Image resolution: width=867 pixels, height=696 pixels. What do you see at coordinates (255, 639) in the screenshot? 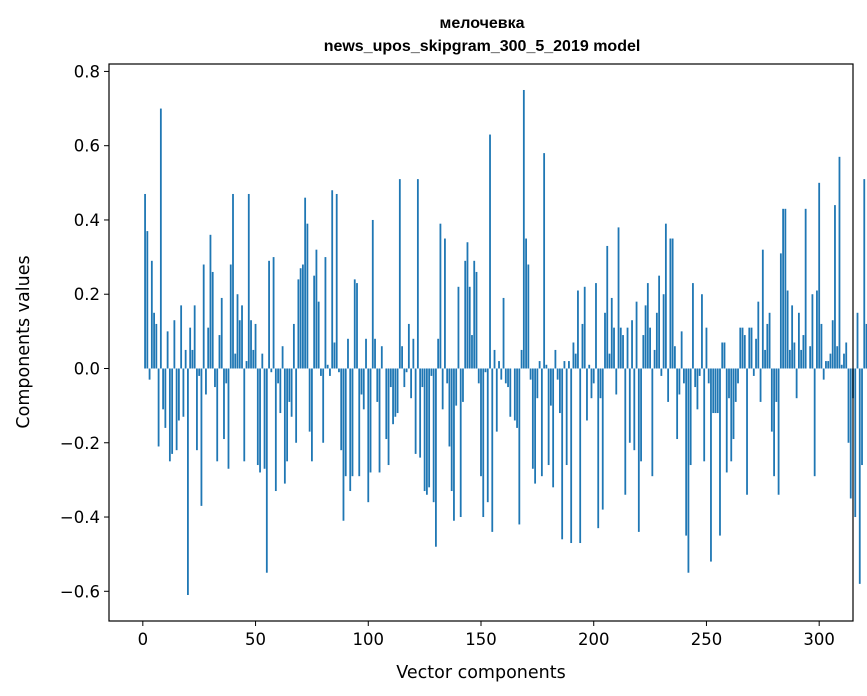
I see `x-tick-label: 50` at bounding box center [255, 639].